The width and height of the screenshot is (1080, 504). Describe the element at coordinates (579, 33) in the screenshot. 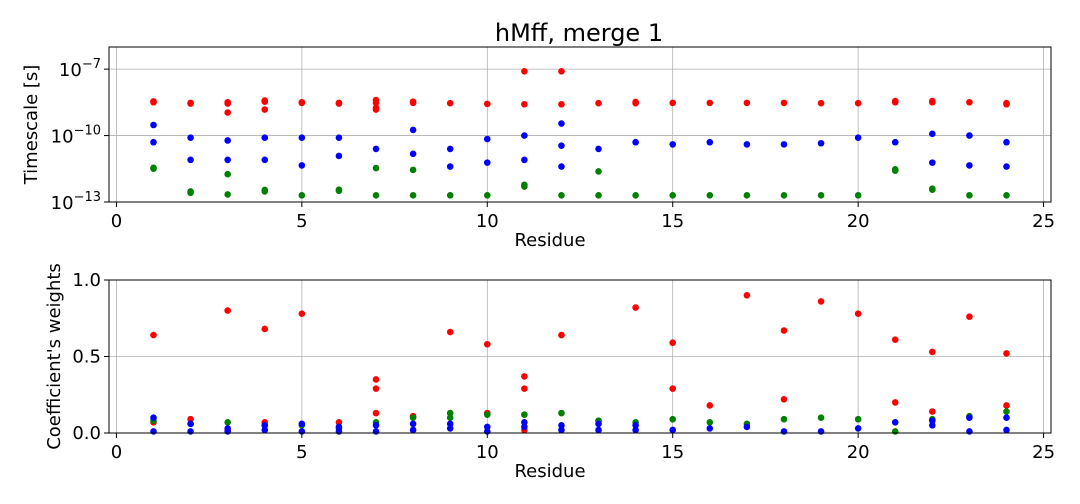

I see `chart-title: hMff, merge 1` at that location.